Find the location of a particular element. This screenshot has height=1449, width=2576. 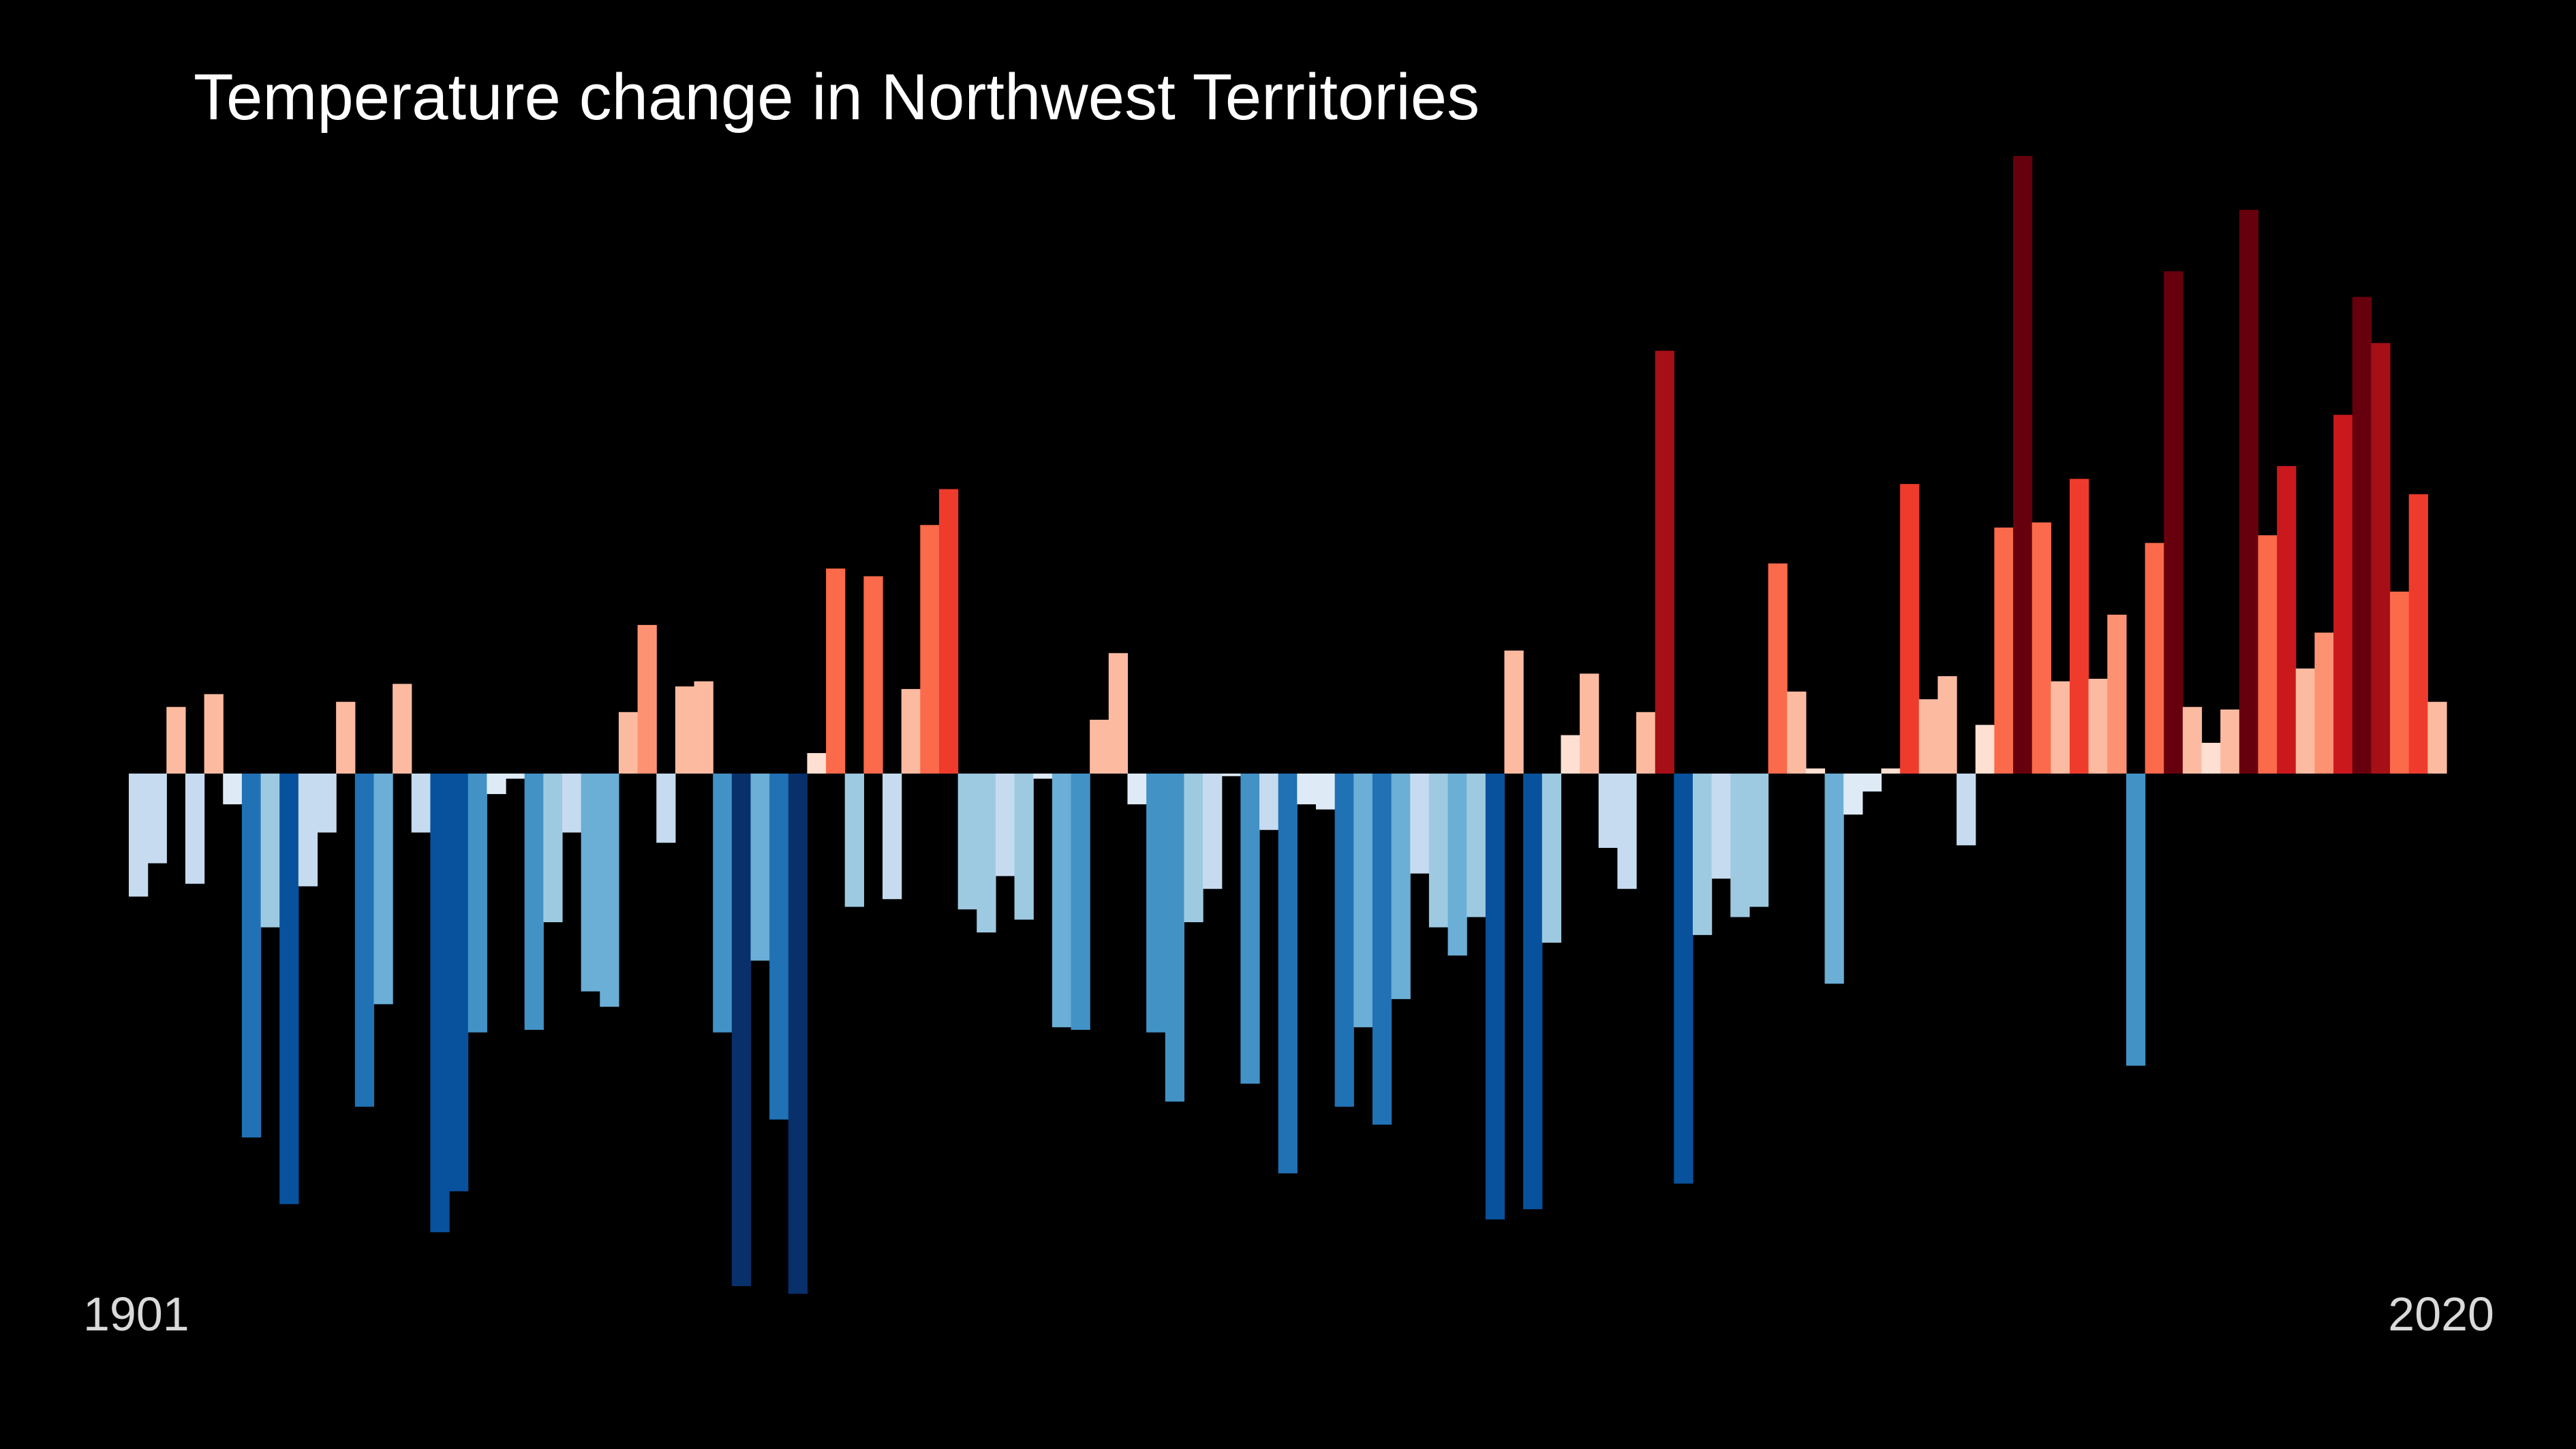

bar-1941 is located at coordinates (892, 837).